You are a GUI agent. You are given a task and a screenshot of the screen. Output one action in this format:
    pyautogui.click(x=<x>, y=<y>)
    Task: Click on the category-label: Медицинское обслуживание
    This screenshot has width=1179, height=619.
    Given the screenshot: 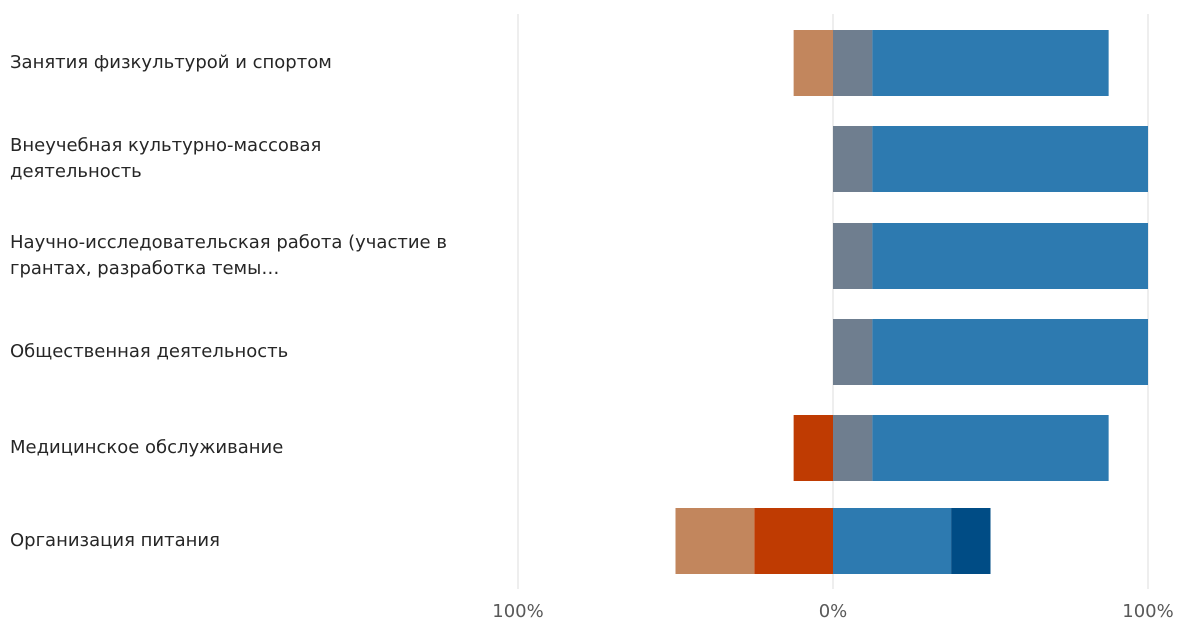 What is the action you would take?
    pyautogui.click(x=147, y=447)
    